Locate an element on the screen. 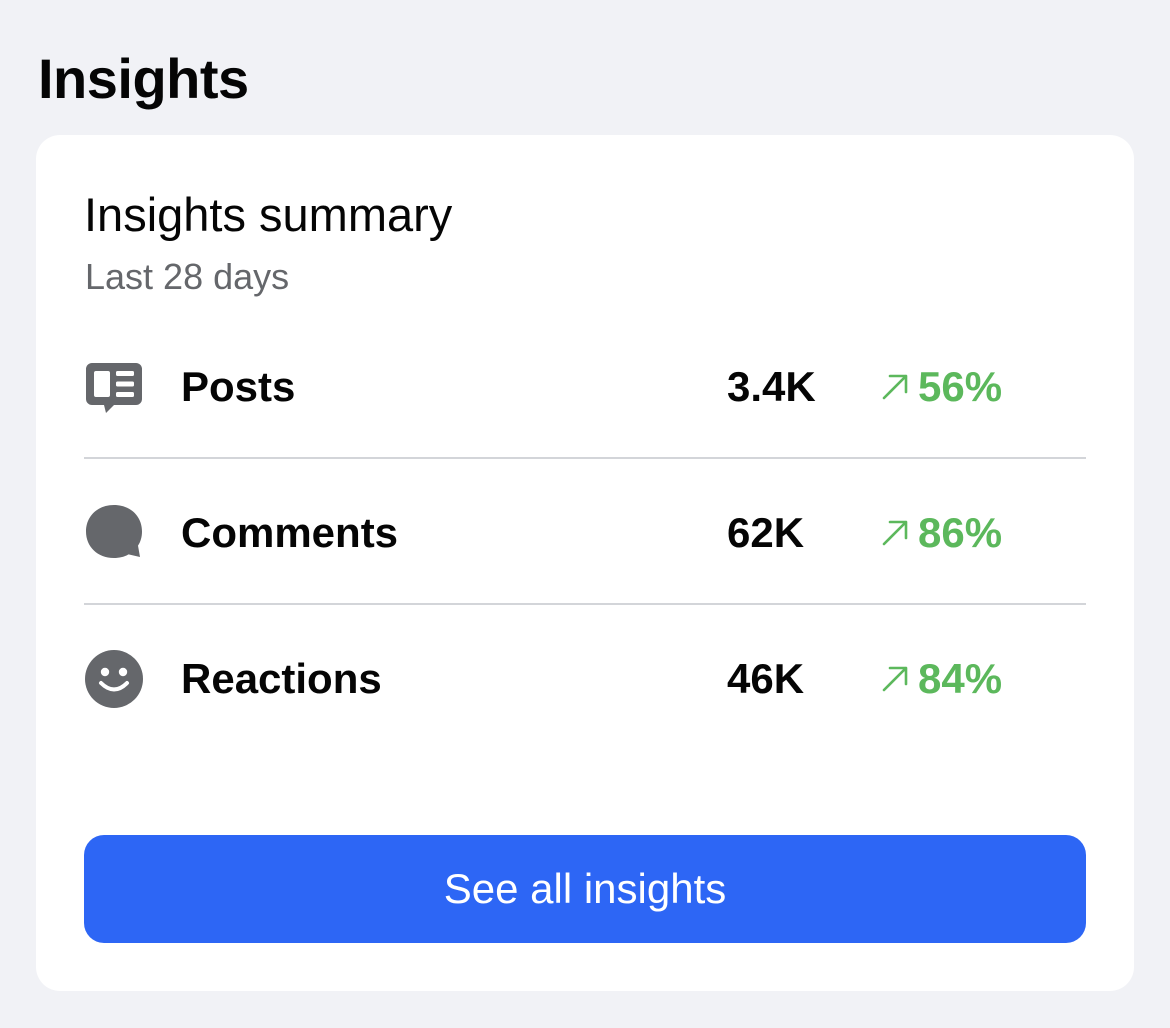 The width and height of the screenshot is (1170, 1028). metric-change: 84% is located at coordinates (941, 679).